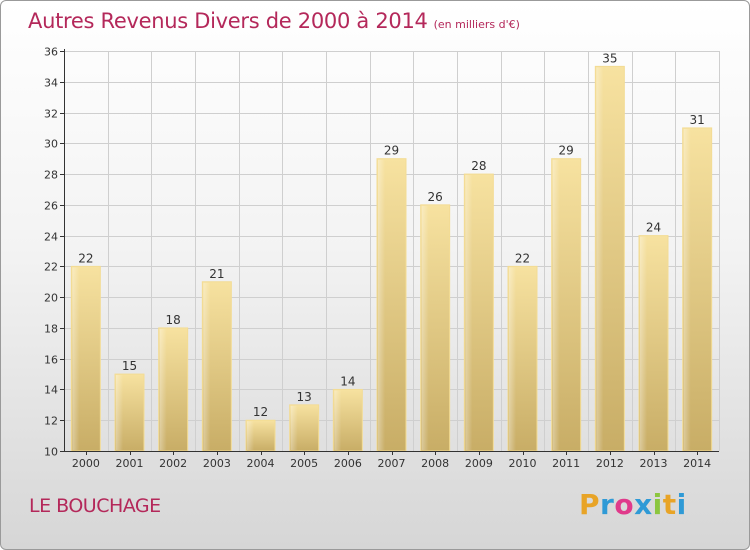 The height and width of the screenshot is (550, 750). What do you see at coordinates (51, 421) in the screenshot?
I see `y-tick-label: 12` at bounding box center [51, 421].